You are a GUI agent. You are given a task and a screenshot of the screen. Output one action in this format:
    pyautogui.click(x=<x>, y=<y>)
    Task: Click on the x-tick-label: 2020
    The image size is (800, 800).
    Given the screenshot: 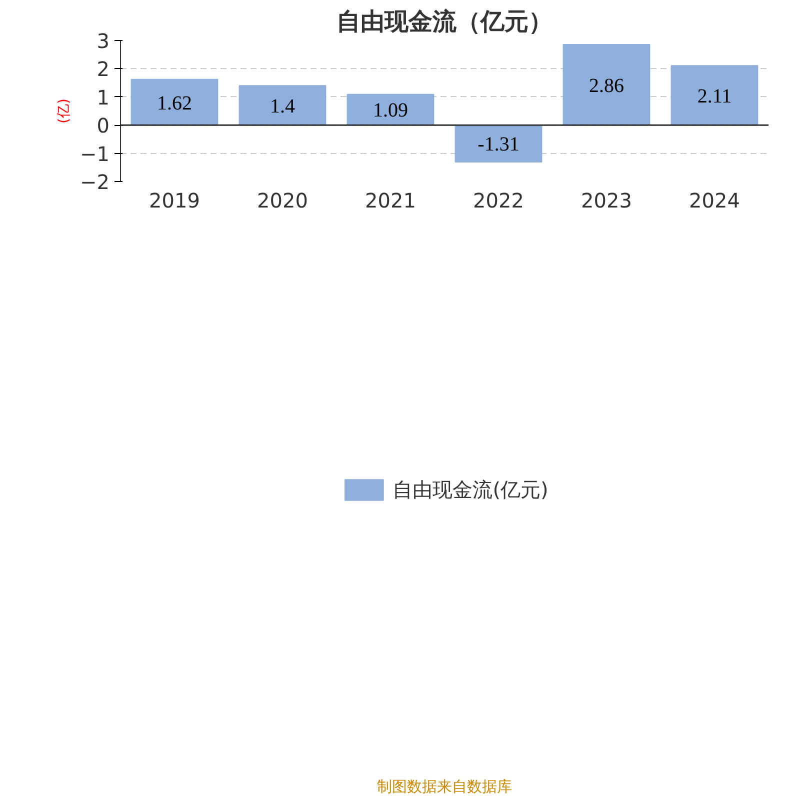 What is the action you would take?
    pyautogui.click(x=282, y=200)
    